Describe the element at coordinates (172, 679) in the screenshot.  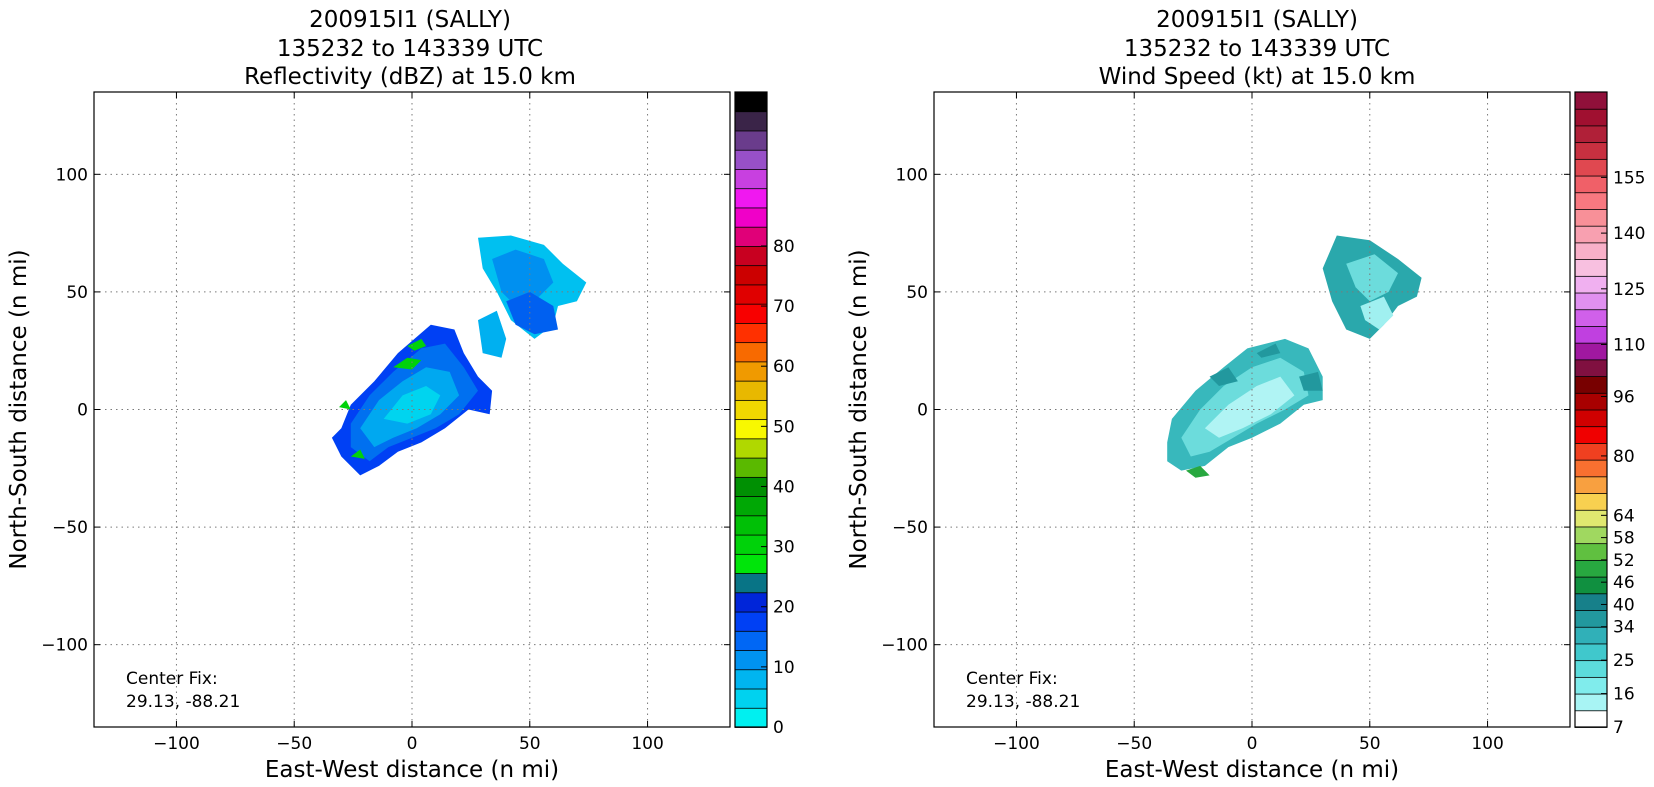
I see `reflectivity-center-fix-text: Center Fix:` at that location.